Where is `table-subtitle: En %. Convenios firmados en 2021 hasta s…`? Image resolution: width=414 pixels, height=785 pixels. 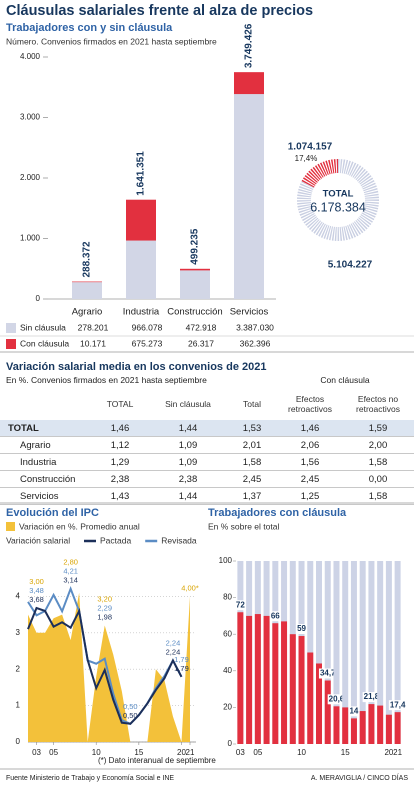 table-subtitle: En %. Convenios firmados en 2021 hasta s… is located at coordinates (106, 380).